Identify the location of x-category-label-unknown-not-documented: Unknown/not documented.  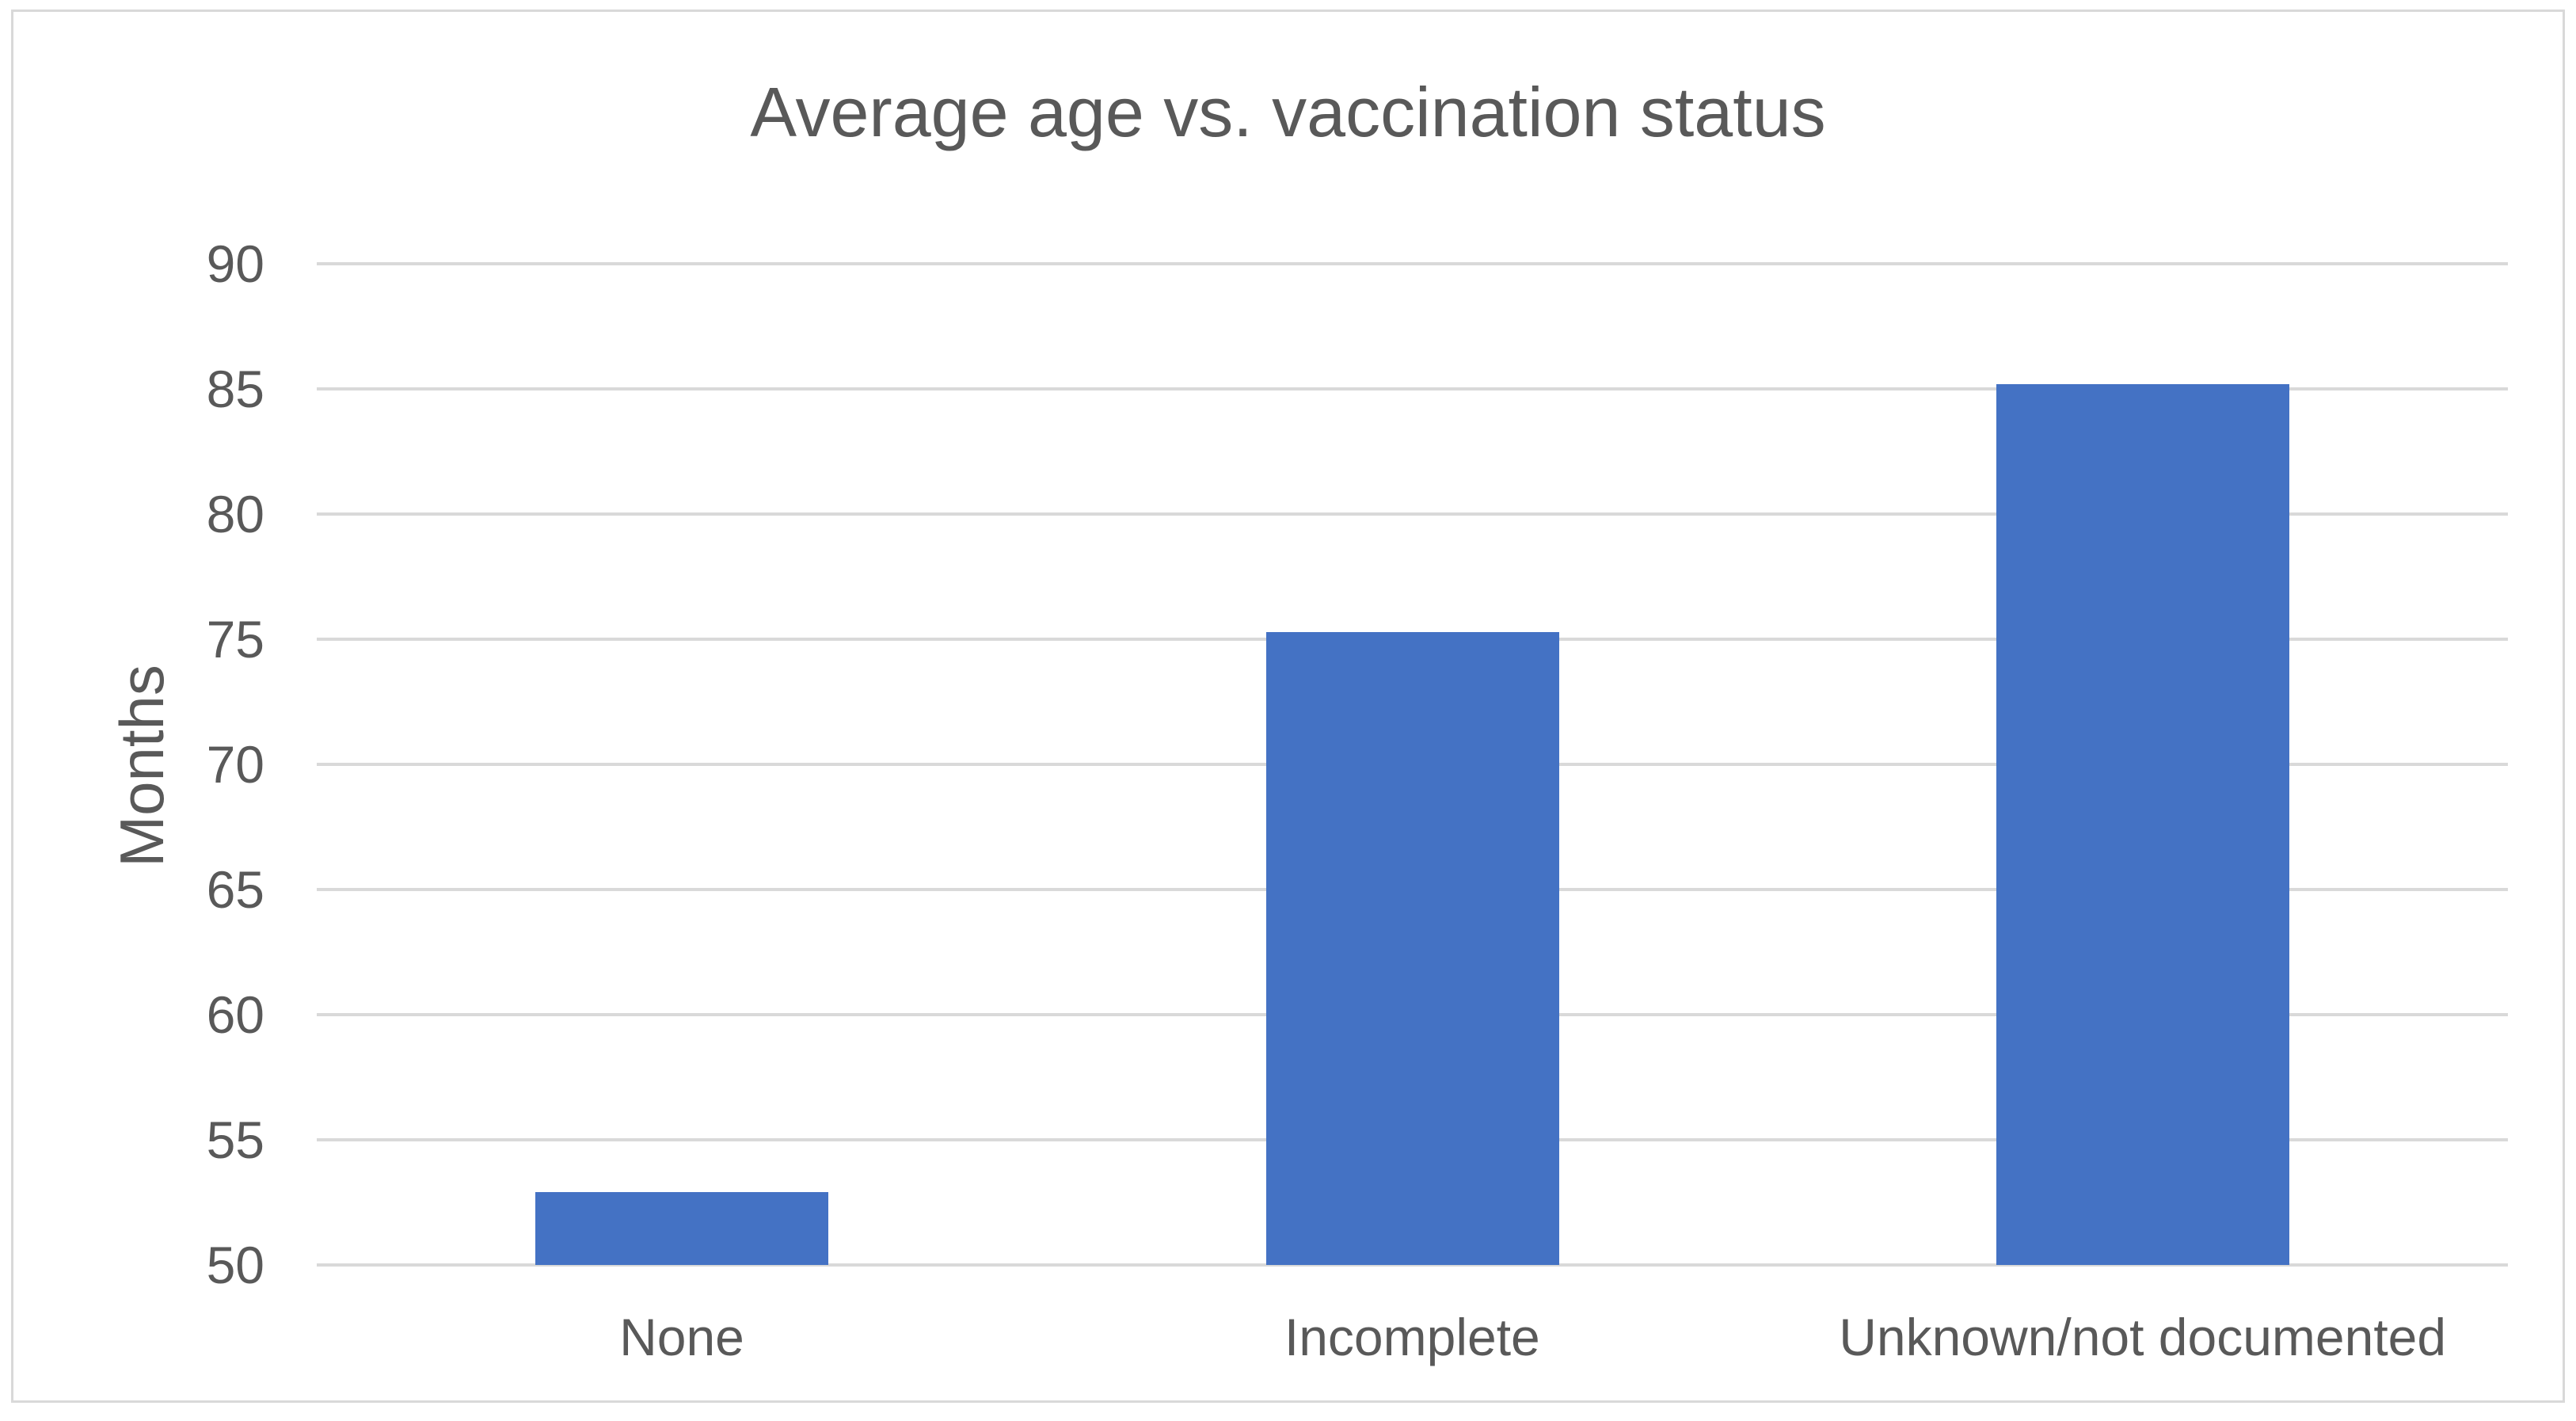
(2143, 1337).